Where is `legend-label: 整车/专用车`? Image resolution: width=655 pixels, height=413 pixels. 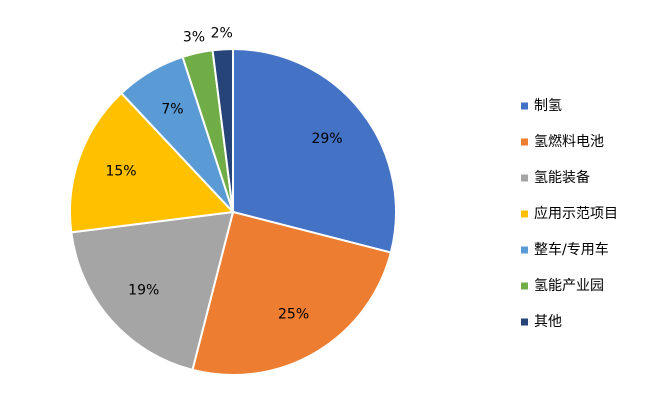 legend-label: 整车/专用车 is located at coordinates (571, 249).